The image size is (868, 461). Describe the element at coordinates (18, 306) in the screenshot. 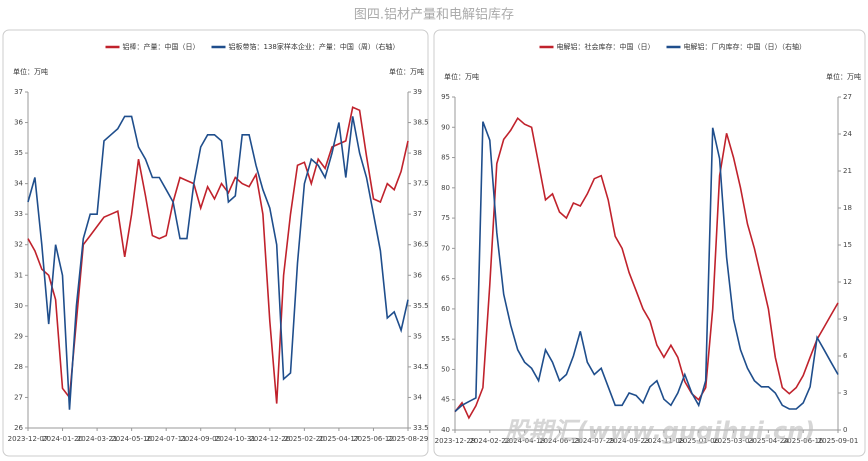

I see `y-tick-label: 30` at that location.